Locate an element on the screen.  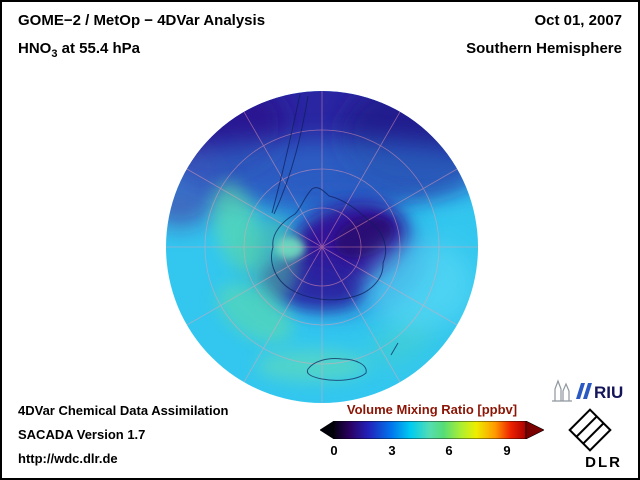
species-formula: HNO is located at coordinates (35, 48).